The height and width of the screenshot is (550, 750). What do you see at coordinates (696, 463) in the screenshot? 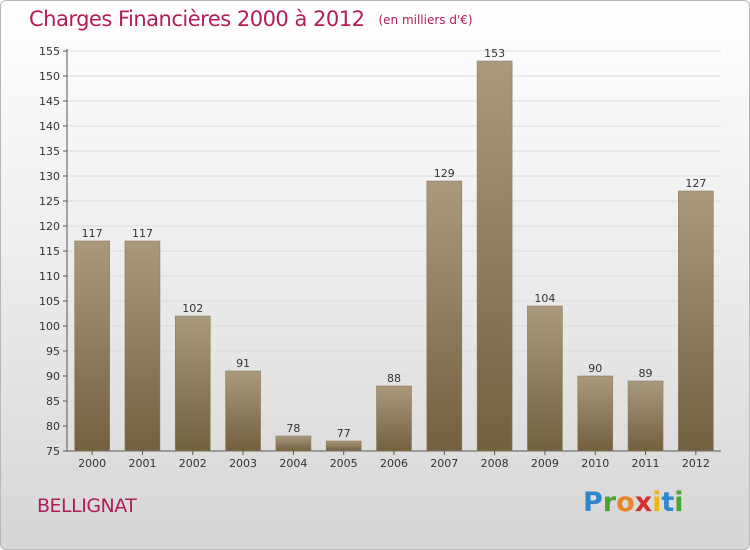
I see `x-tick-label-2012: 2012` at bounding box center [696, 463].